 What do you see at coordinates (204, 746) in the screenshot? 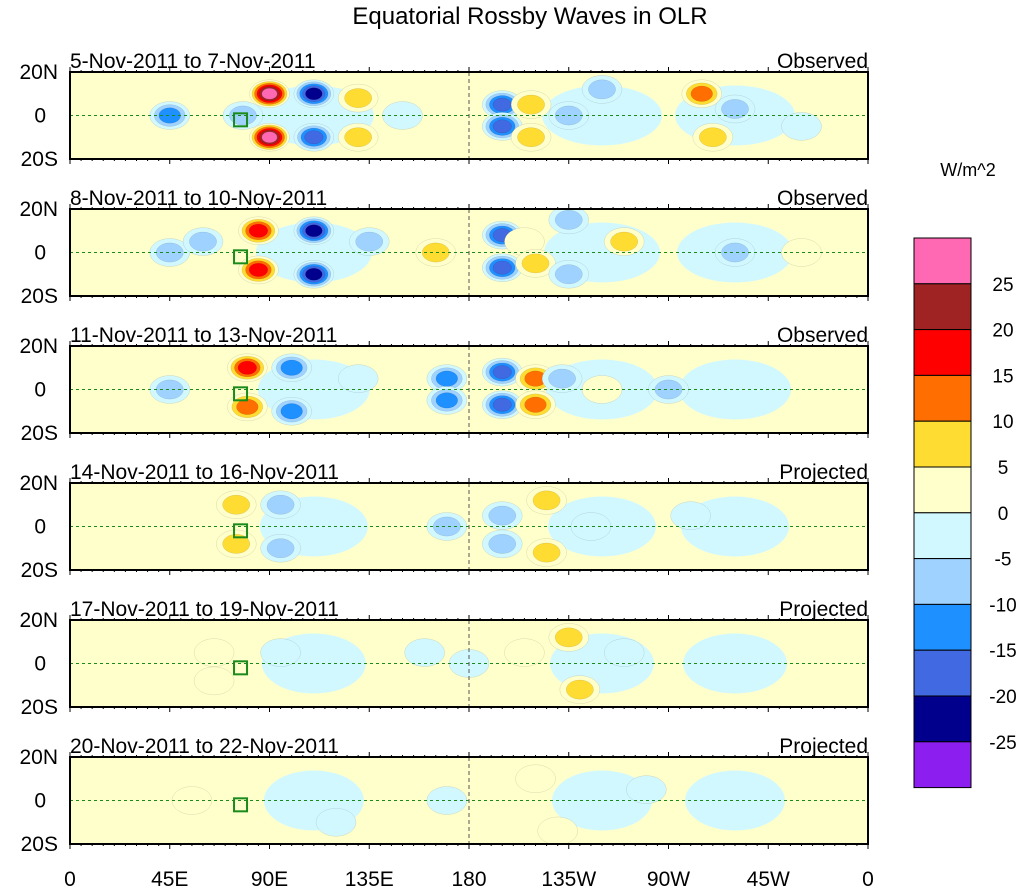
I see `panel-date-range: 20-Nov-2011 to 22-Nov-2011` at bounding box center [204, 746].